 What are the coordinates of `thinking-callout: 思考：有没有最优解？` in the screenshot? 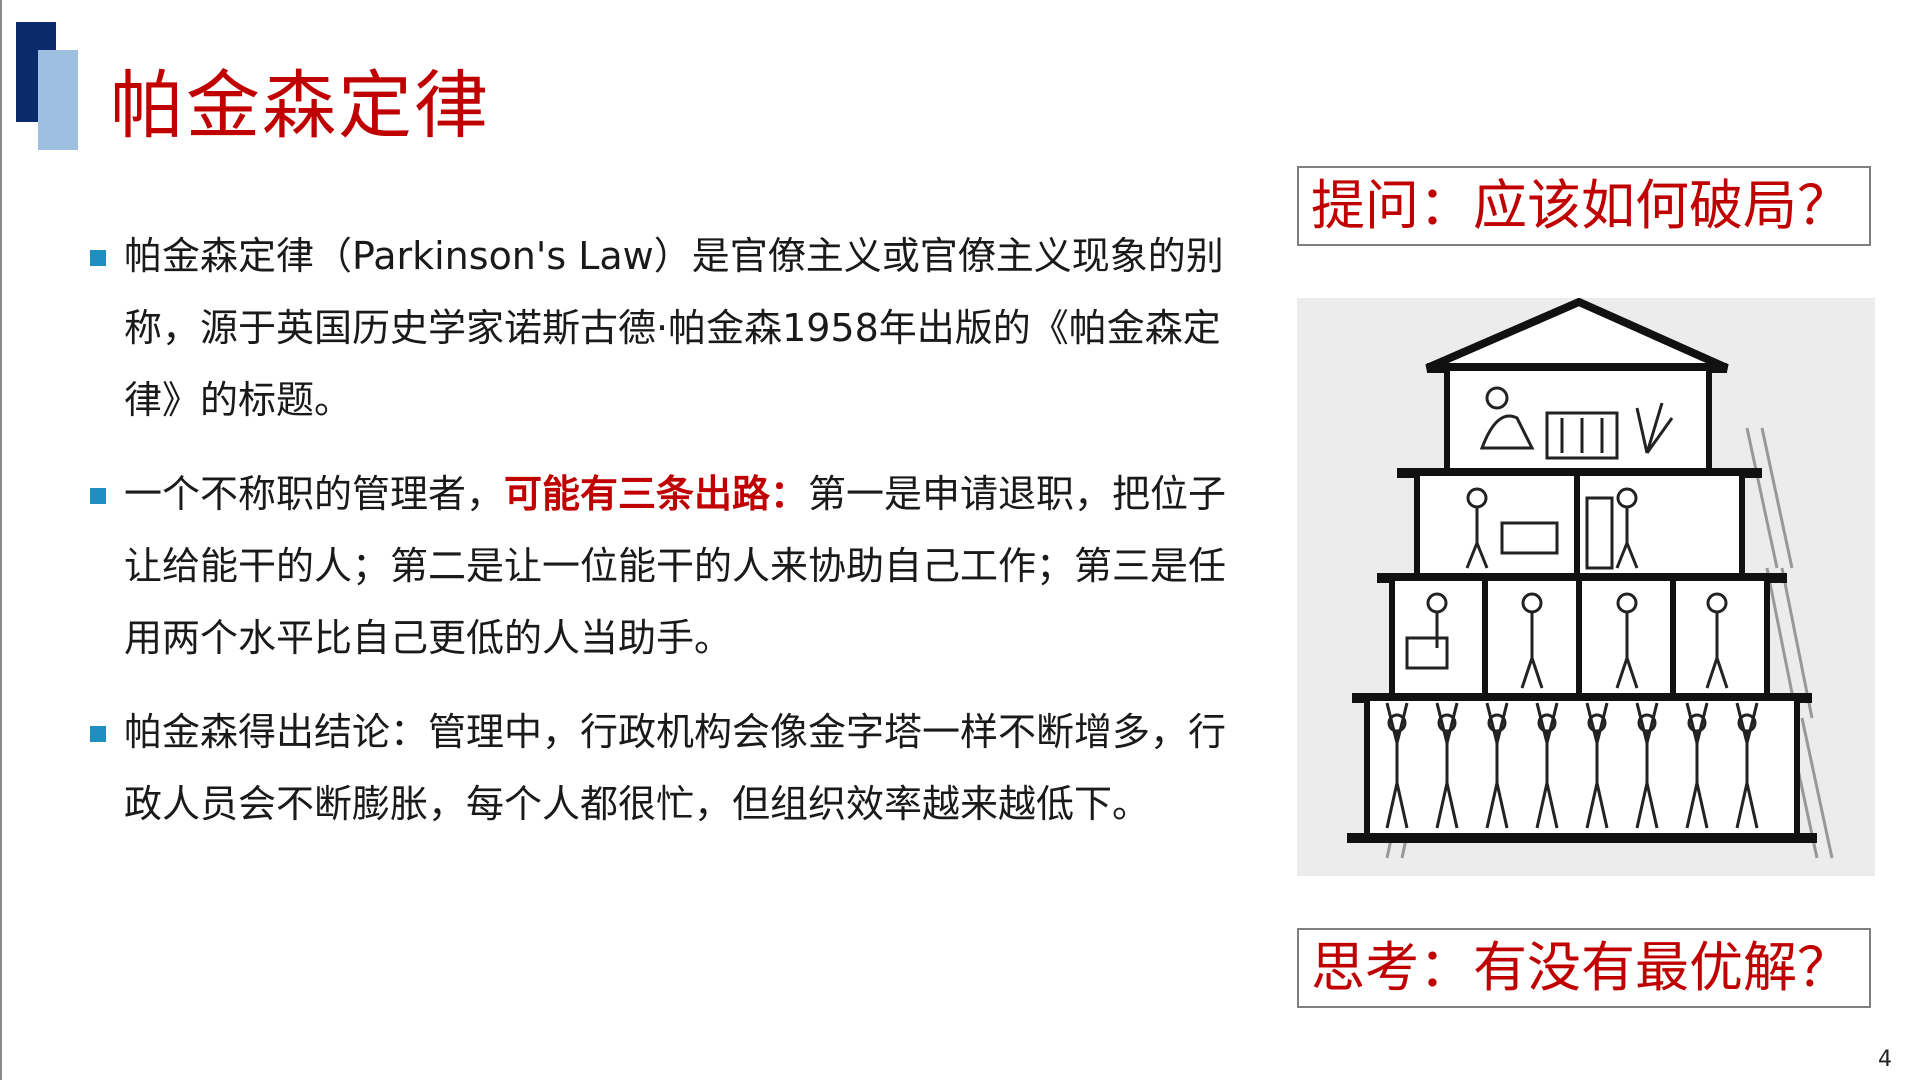 It's located at (1584, 968).